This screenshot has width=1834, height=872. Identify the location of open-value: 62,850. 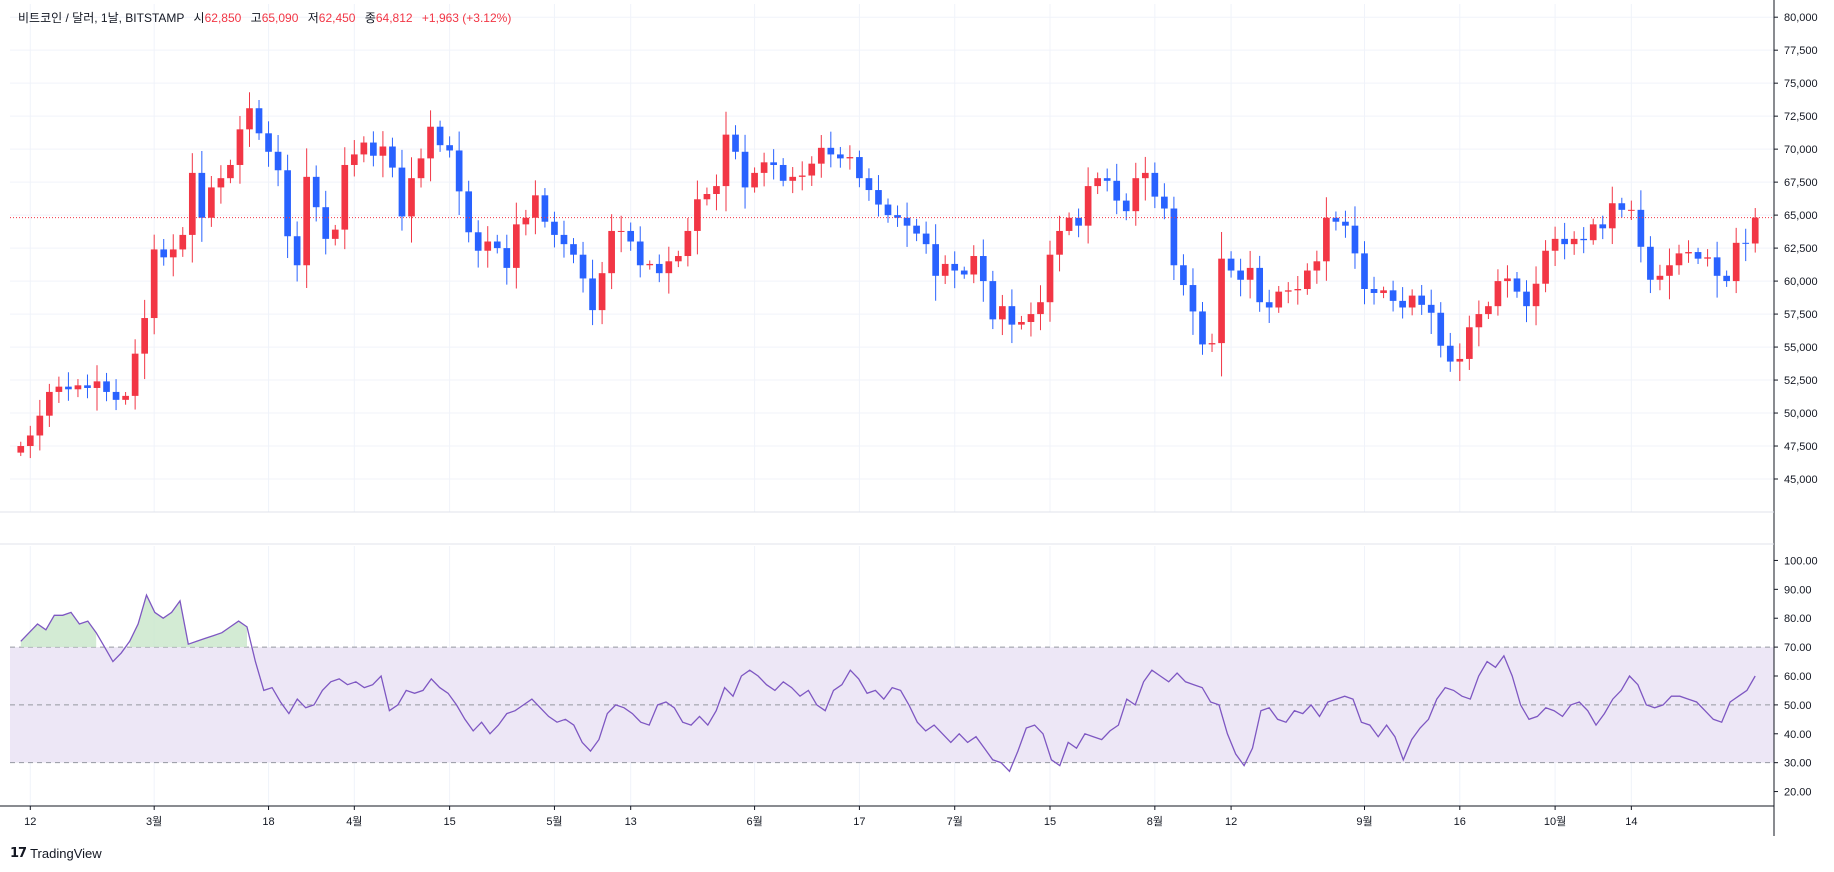
(223, 18).